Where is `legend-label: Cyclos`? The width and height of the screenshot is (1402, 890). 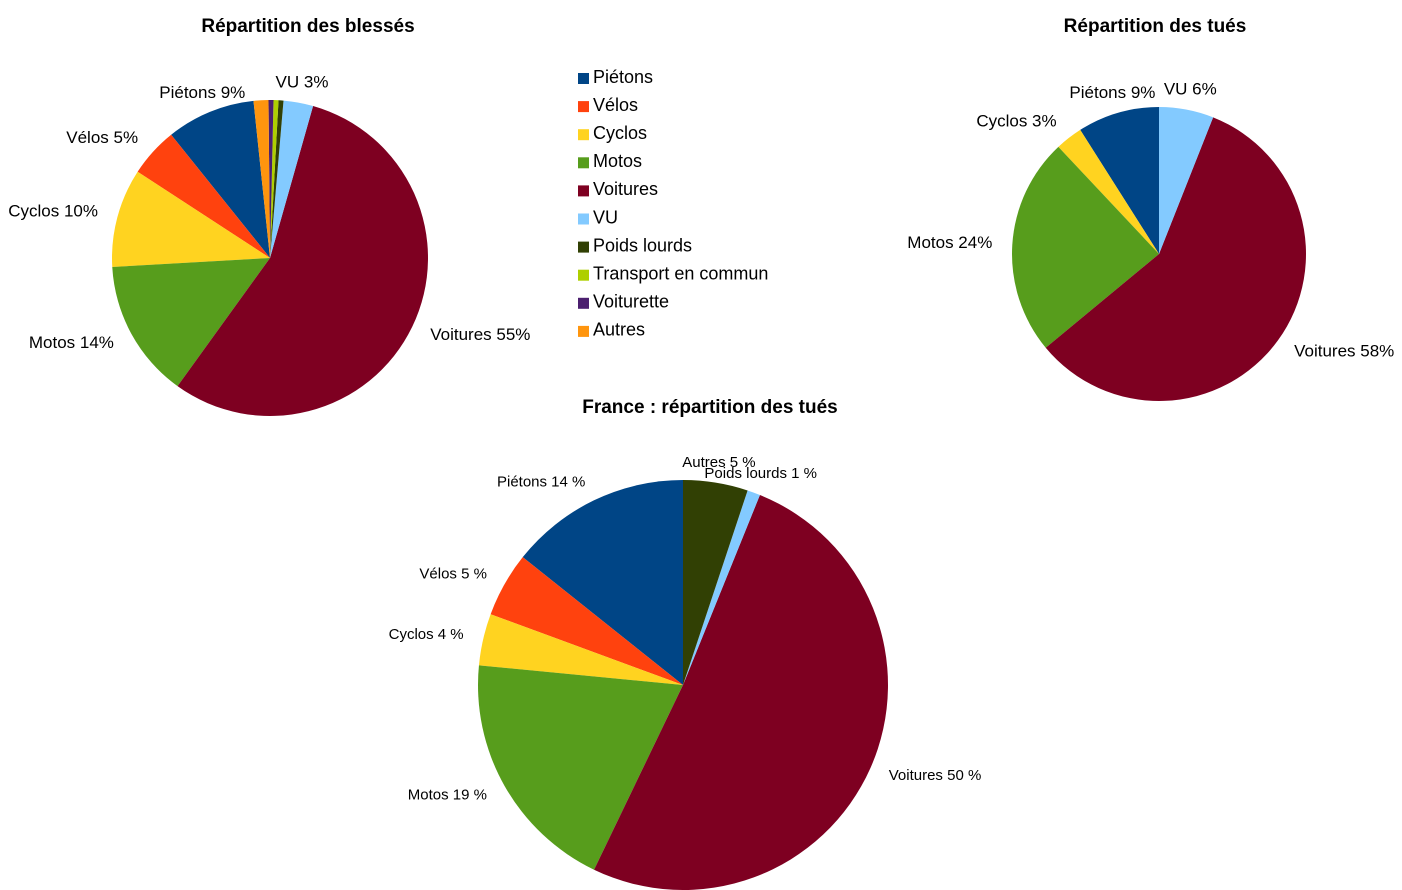 legend-label: Cyclos is located at coordinates (620, 133).